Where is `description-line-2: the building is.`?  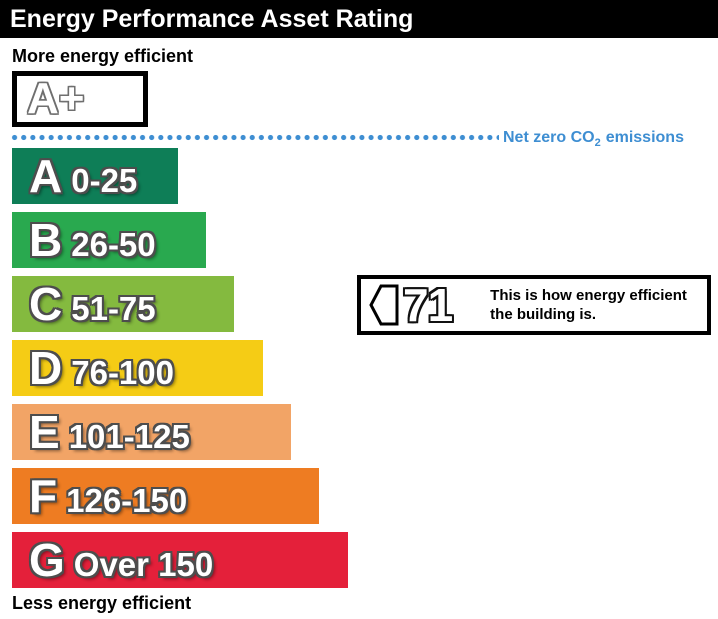
description-line-2: the building is. is located at coordinates (543, 314).